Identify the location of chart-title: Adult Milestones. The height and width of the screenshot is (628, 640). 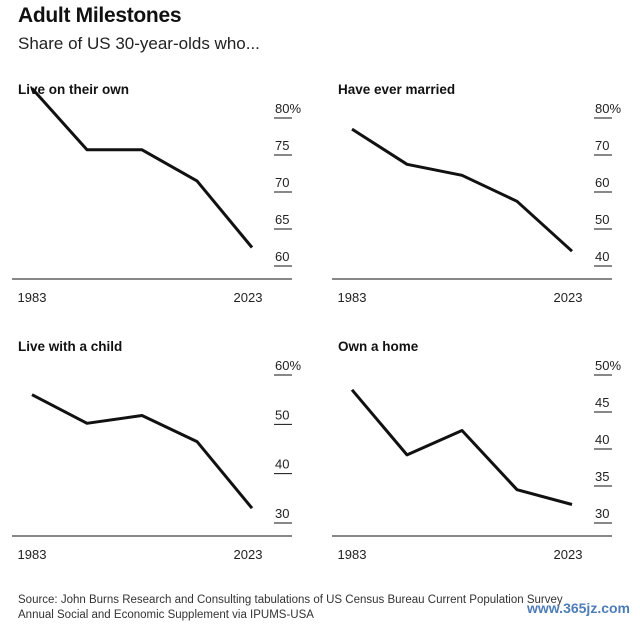
(100, 15).